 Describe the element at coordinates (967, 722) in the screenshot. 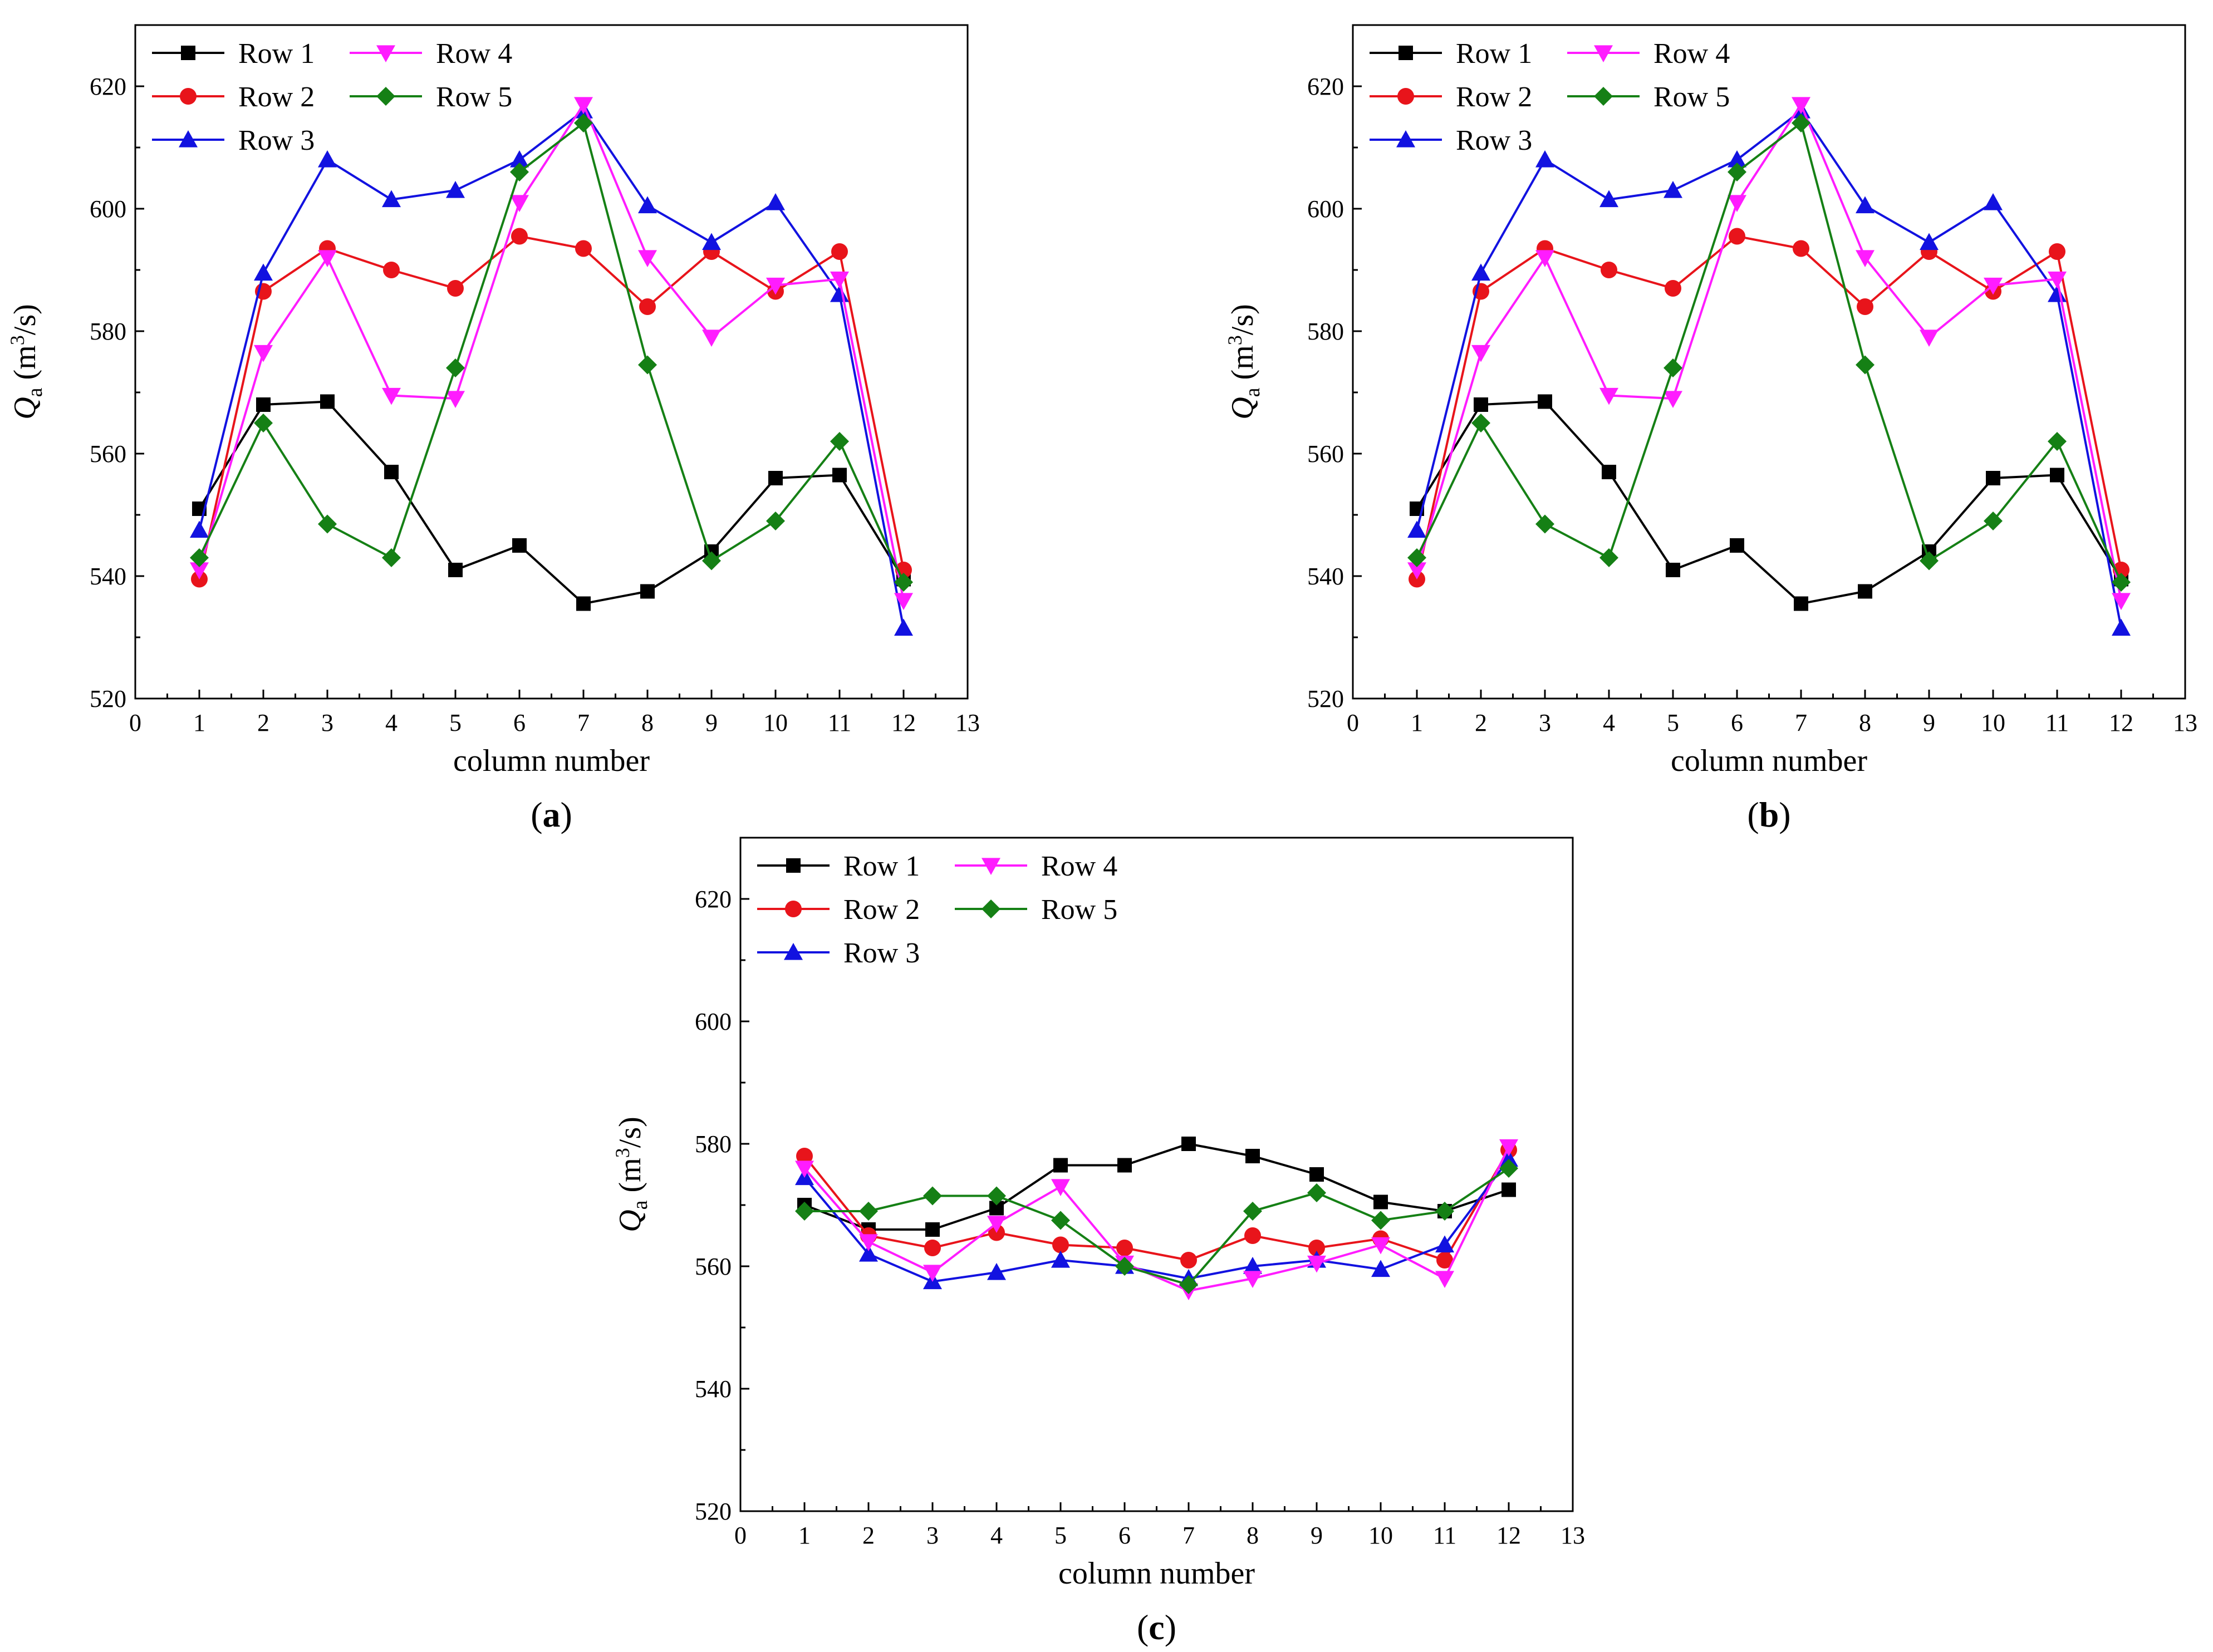

I see `x-tick-label: 13` at that location.